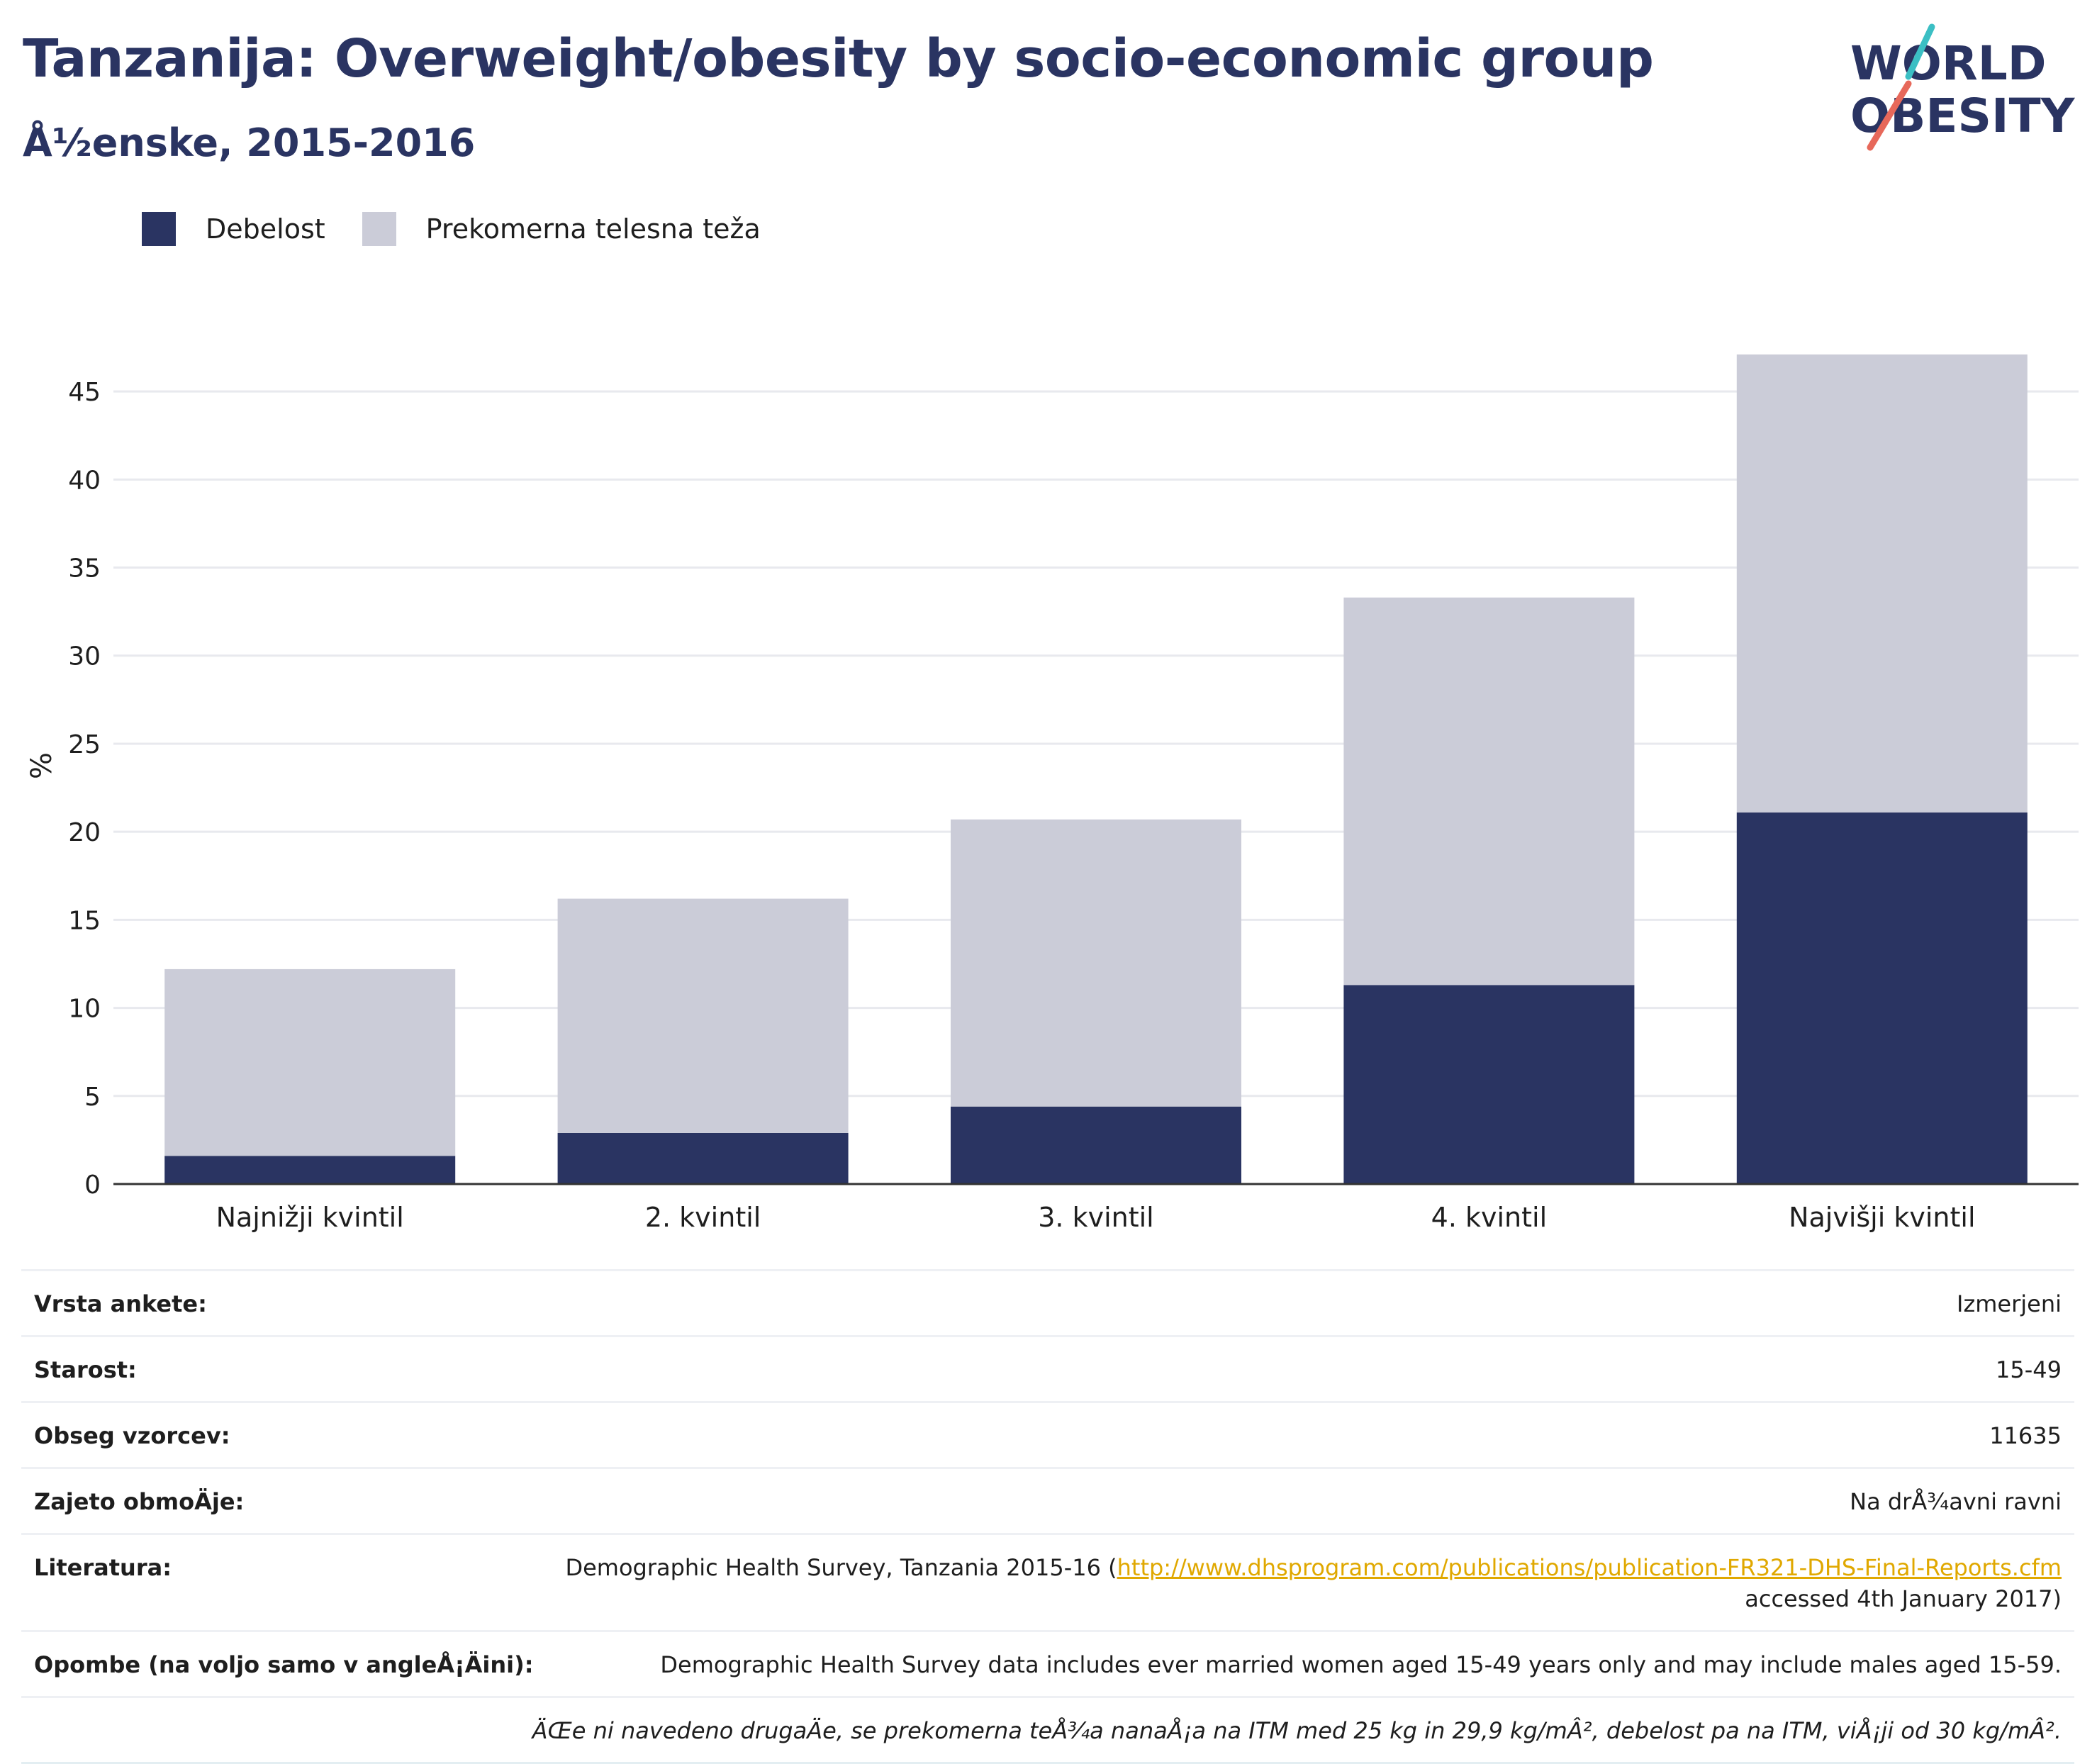 The width and height of the screenshot is (2097, 1764). I want to click on chart-subtitle: Å½enske, 2015-2016, so click(249, 143).